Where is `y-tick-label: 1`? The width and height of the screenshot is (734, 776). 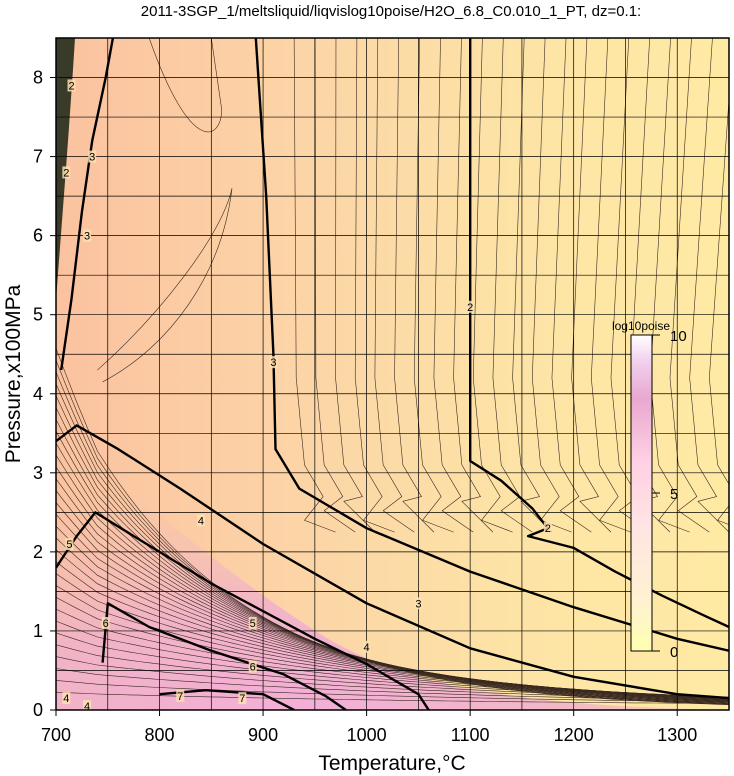 y-tick-label: 1 is located at coordinates (38, 631).